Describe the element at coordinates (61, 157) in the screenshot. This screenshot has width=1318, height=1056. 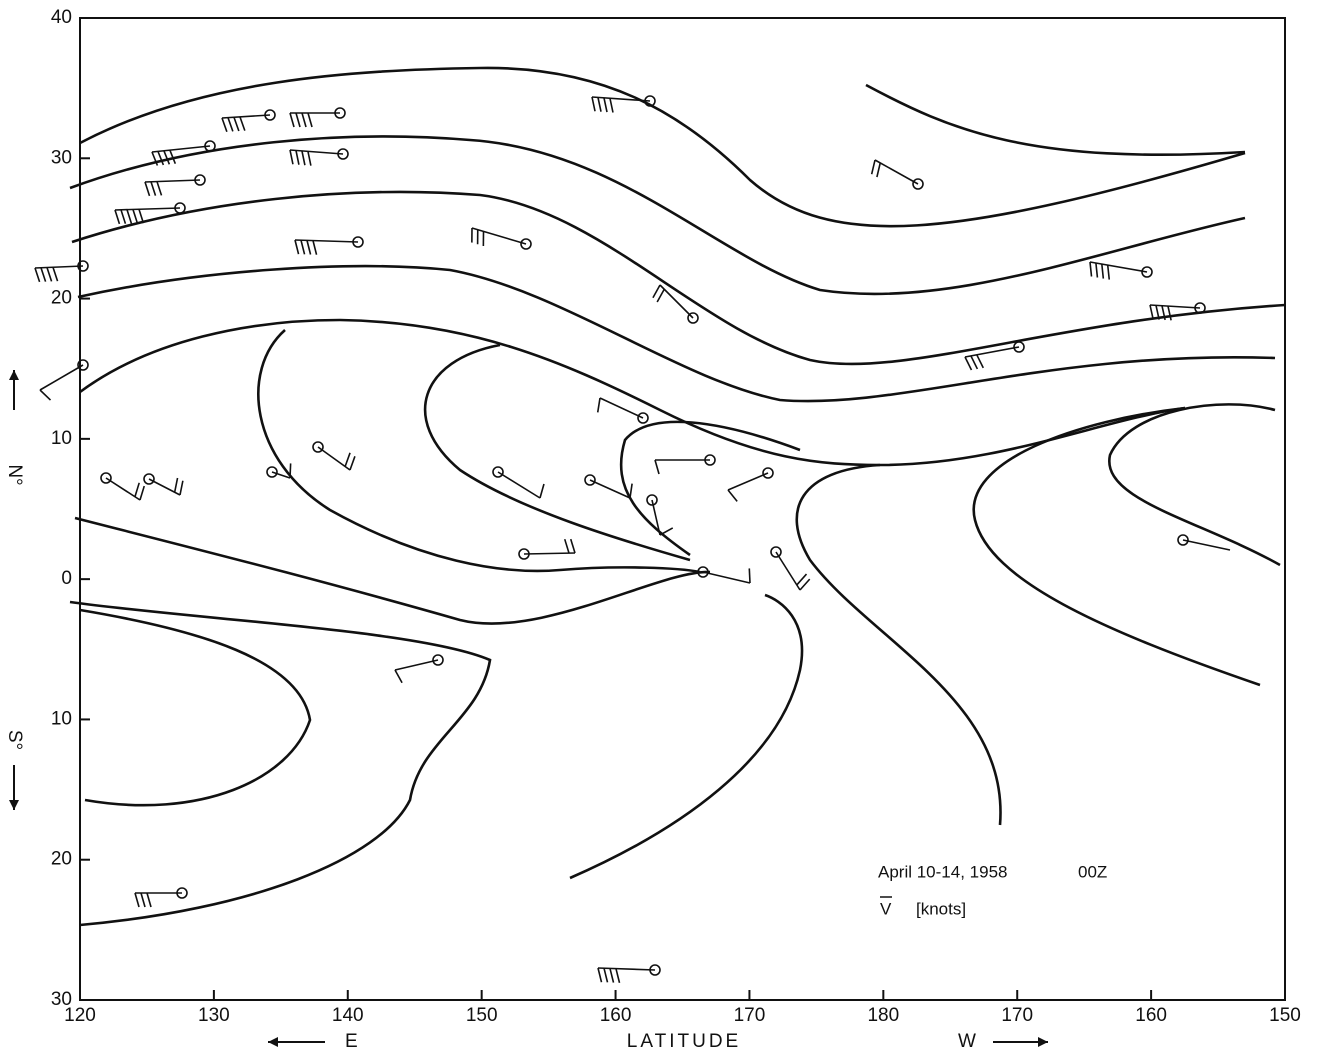
I see `y-tick-label: 30` at that location.